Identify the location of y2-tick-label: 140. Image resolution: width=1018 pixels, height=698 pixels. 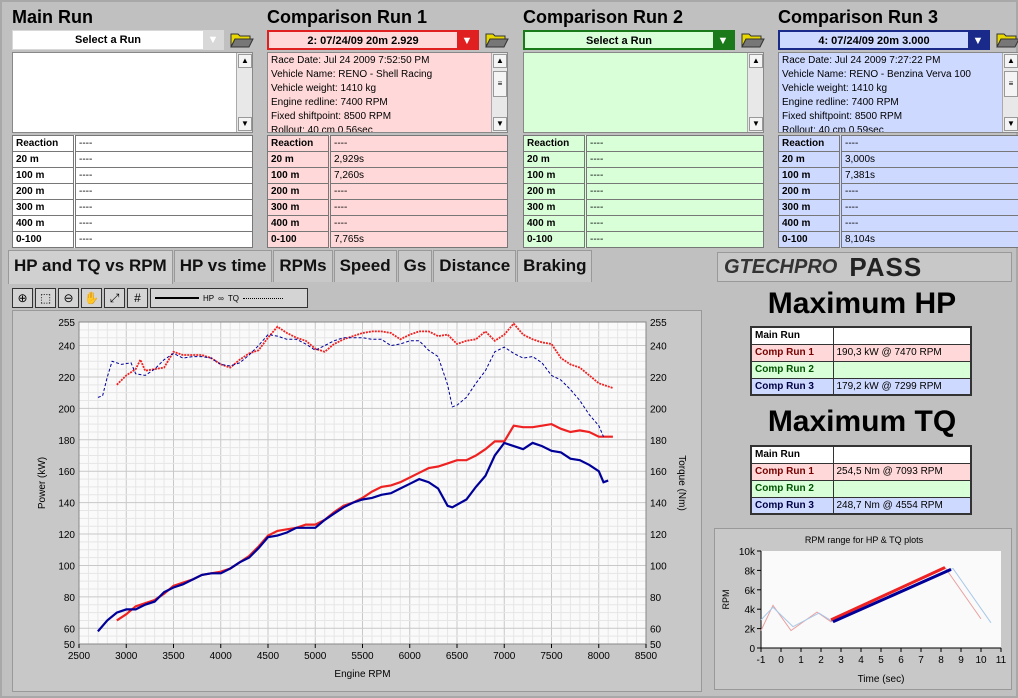
(658, 504).